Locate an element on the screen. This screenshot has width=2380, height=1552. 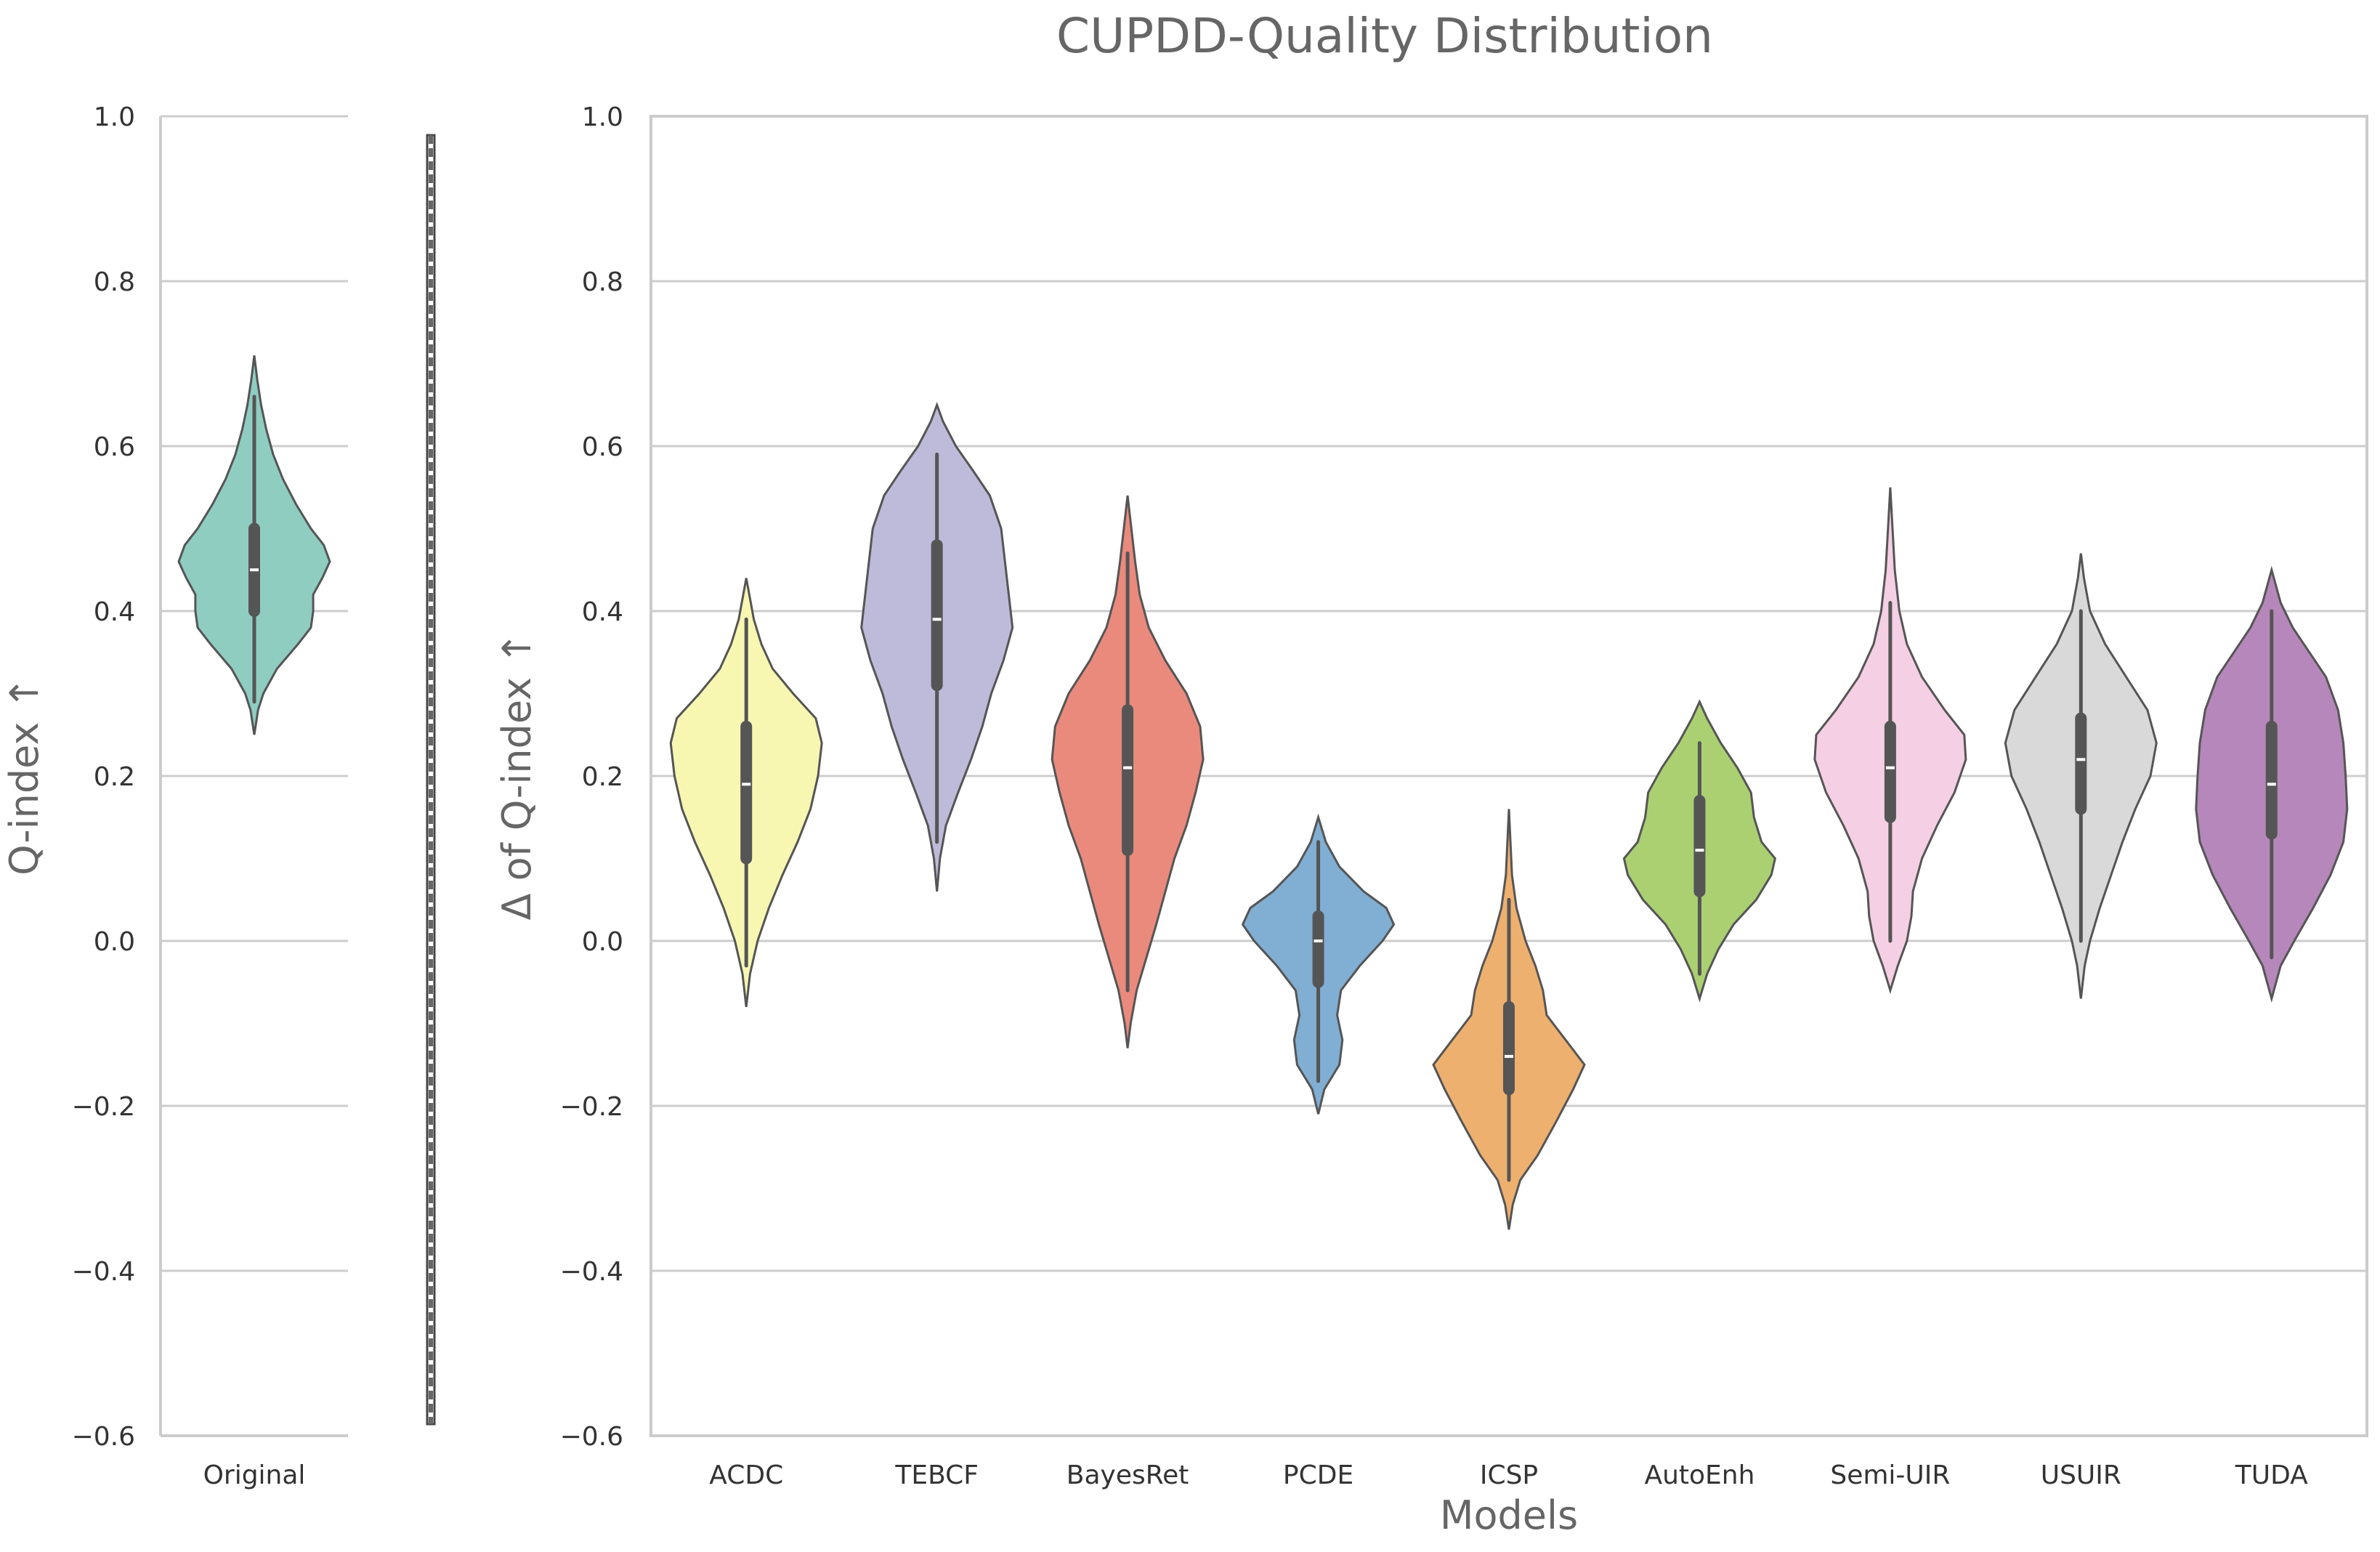
xtick-label-tebcf: TEBCF is located at coordinates (936, 1475).